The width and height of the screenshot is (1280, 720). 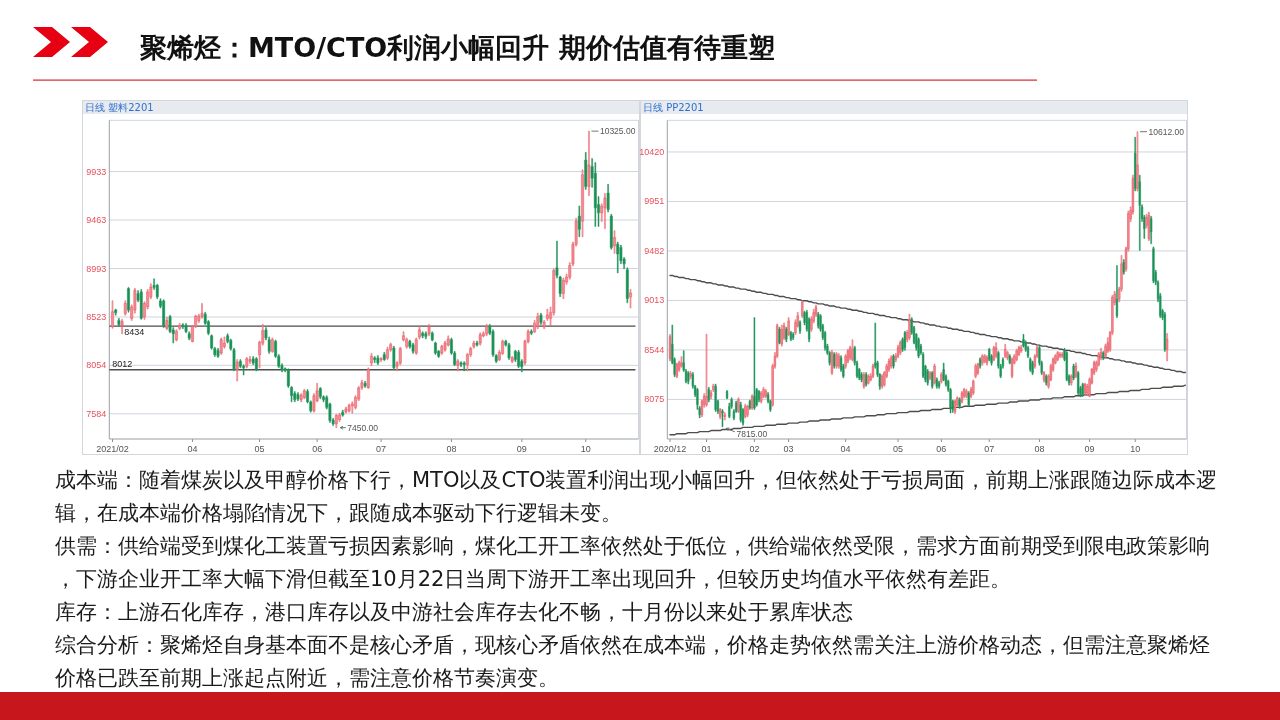 I want to click on text: 供需：供给端受到煤化工装置亏损因素影响，煤化工开工率依然处于低位，供给端依然受限，需求方面前期受到限电政策影响，下游企业开工率大幅下滑但截至10月22日当周下游开工率出现回升，但较历史均值水平依然有差距。, so click(x=633, y=562).